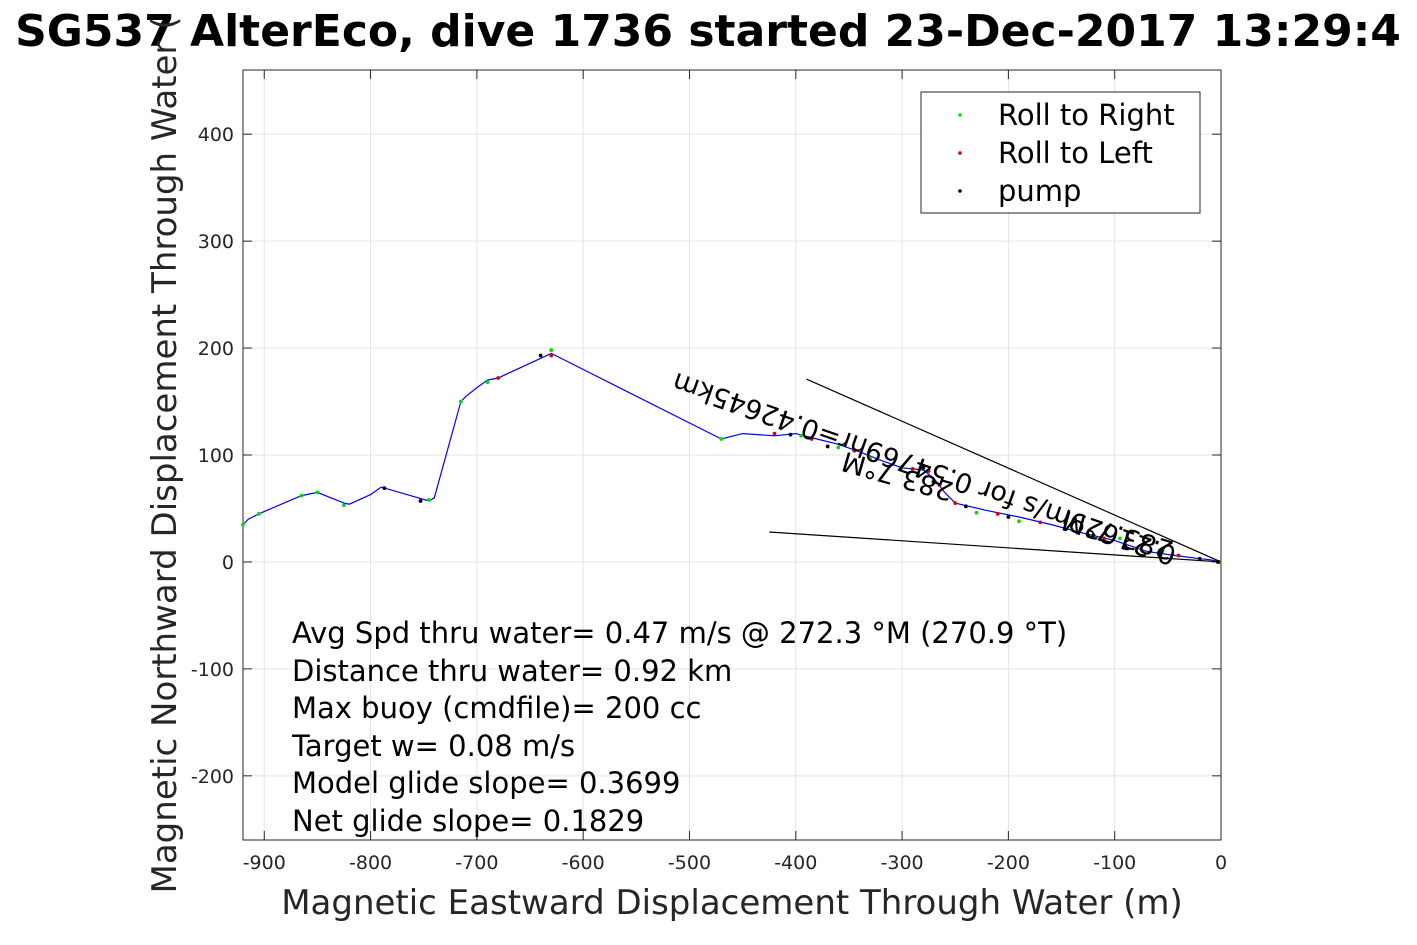 The height and width of the screenshot is (945, 1417). What do you see at coordinates (960, 153) in the screenshot?
I see `legend-marker-roll-left` at bounding box center [960, 153].